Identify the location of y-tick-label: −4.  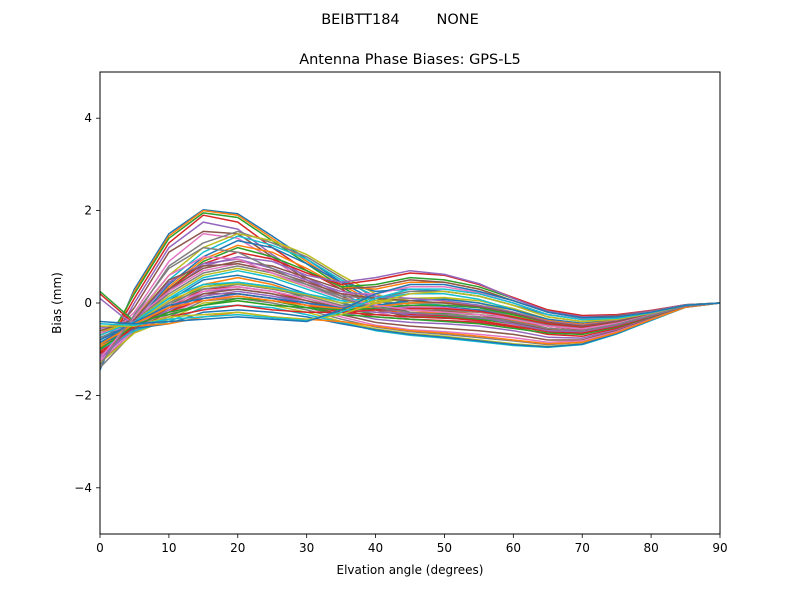
(83, 488).